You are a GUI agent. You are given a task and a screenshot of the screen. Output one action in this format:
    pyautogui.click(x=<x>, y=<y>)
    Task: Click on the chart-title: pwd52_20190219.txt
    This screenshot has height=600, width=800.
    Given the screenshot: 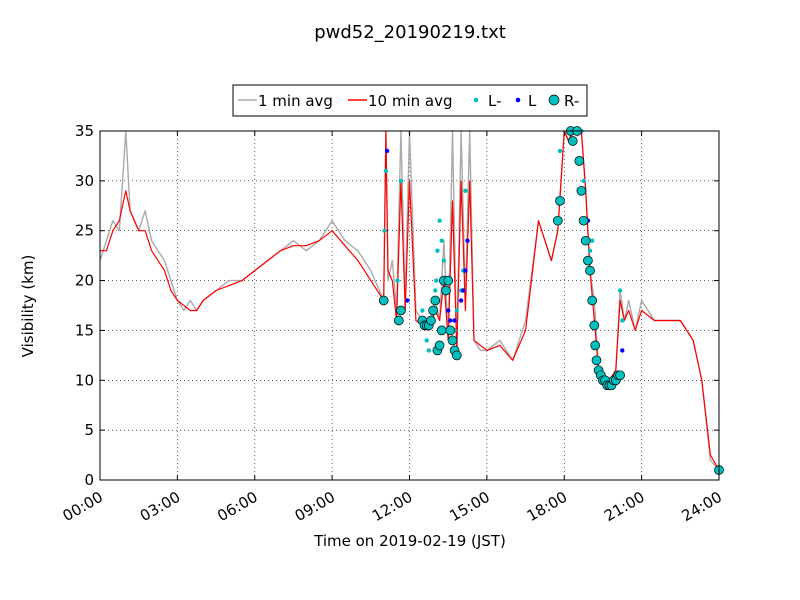 What is the action you would take?
    pyautogui.click(x=410, y=32)
    